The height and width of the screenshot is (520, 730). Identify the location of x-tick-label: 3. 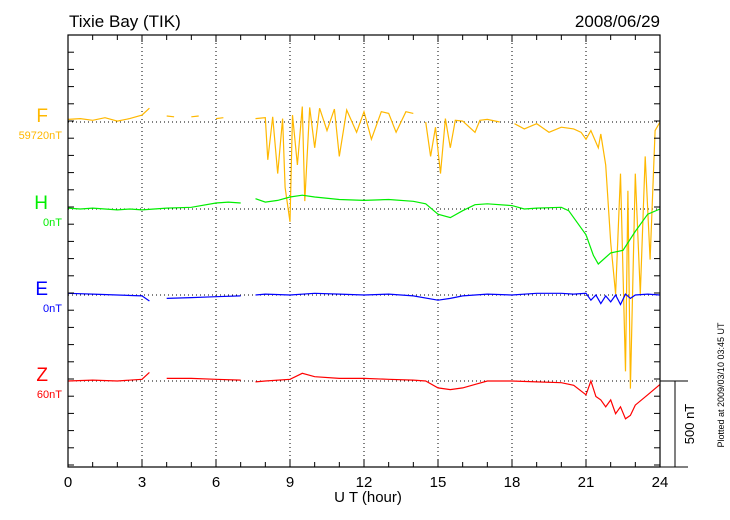
(142, 482).